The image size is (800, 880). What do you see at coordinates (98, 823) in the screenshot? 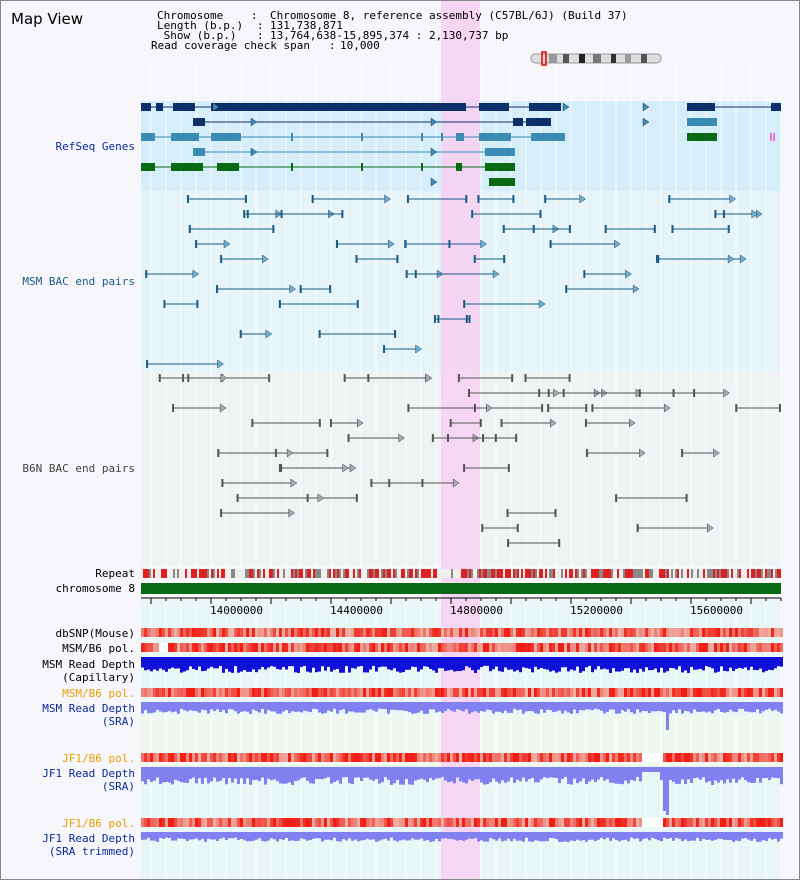
I see `track-label-jf1-b6-pol-2: JF1/B6 pol.` at bounding box center [98, 823].